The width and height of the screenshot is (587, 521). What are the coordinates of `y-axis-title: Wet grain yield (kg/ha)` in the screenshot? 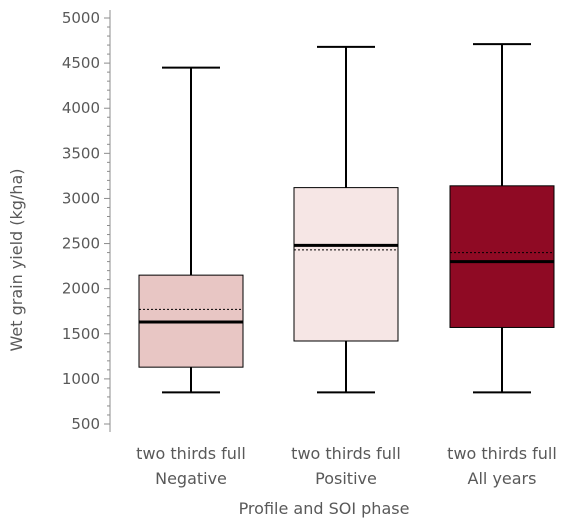 It's located at (16, 260).